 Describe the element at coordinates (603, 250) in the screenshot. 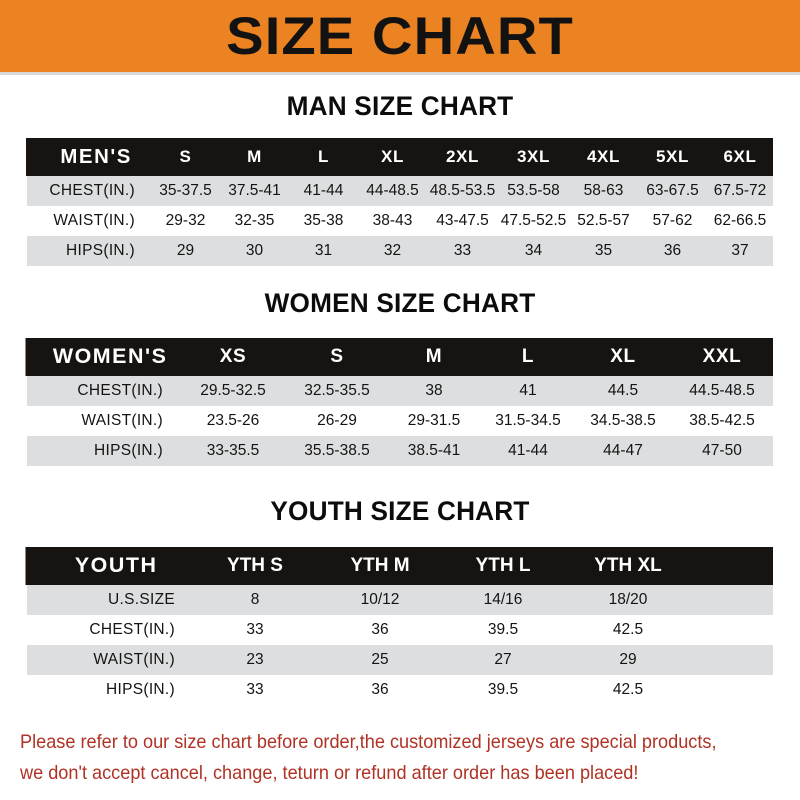

I see `men-hips-4xl: 35` at that location.